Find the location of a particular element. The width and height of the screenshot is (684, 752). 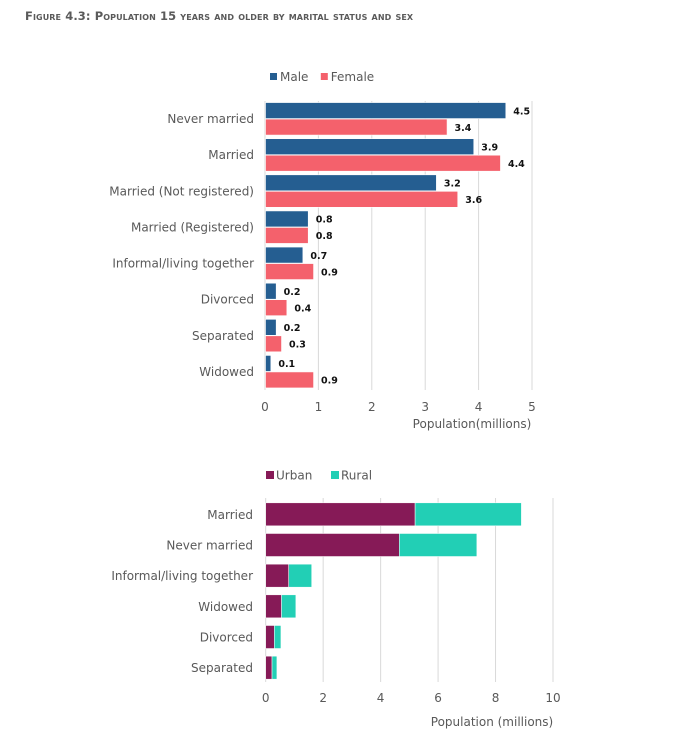

legend-swatch-urban is located at coordinates (270, 475).